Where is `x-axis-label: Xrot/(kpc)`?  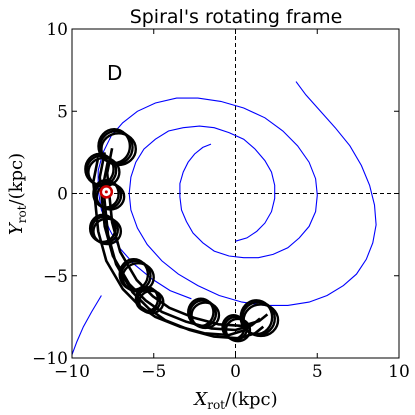 x-axis-label: Xrot/(kpc) is located at coordinates (234, 400).